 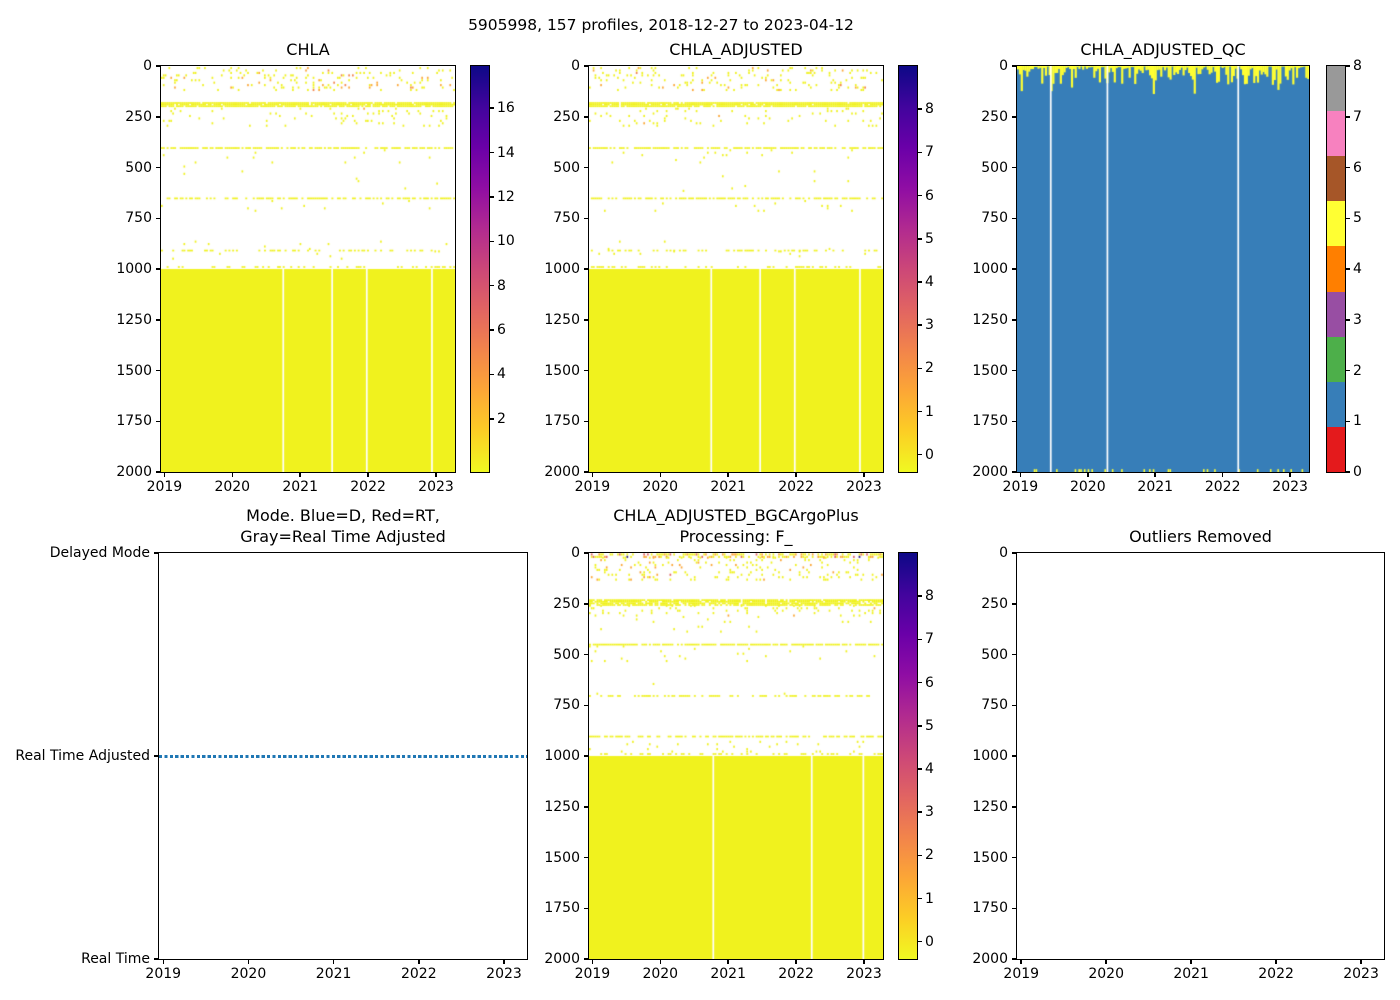 What do you see at coordinates (736, 269) in the screenshot?
I see `chla-adjusted-heatmap-canvas` at bounding box center [736, 269].